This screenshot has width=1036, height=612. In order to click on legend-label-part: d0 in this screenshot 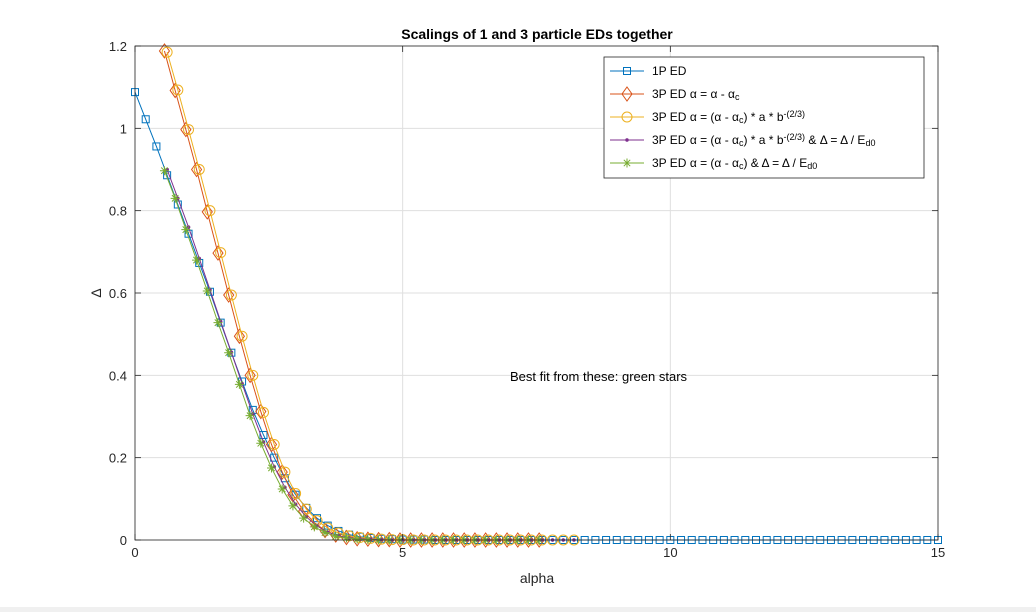, I will do `click(870, 143)`.